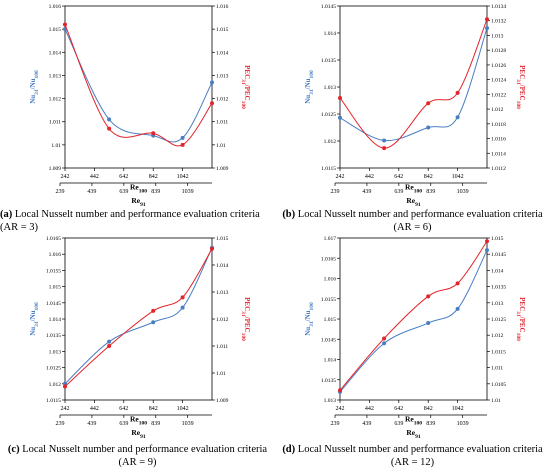  Describe the element at coordinates (328, 115) in the screenshot. I see `y-left-tick-label-b: 1.0125` at that location.